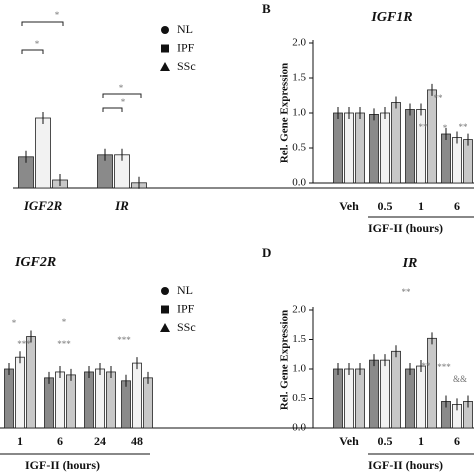 The width and height of the screenshot is (474, 474). I want to click on x-tick-label: 24, so click(100, 441).